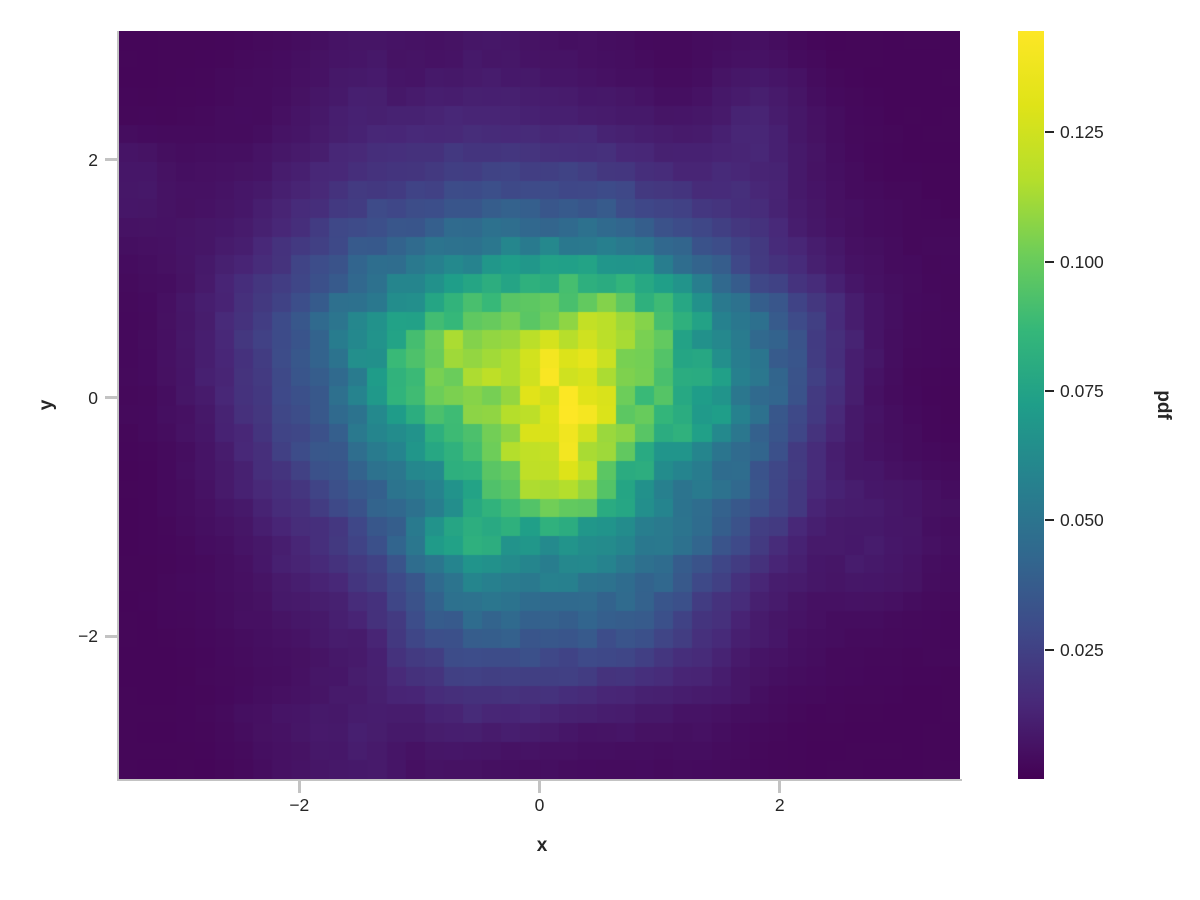  What do you see at coordinates (118, 406) in the screenshot?
I see `y-axis-spine` at bounding box center [118, 406].